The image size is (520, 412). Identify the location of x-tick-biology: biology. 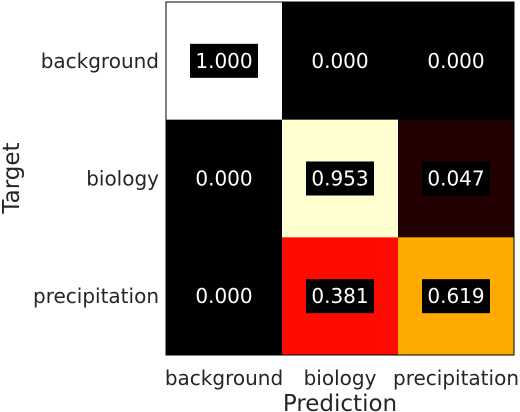
(340, 378).